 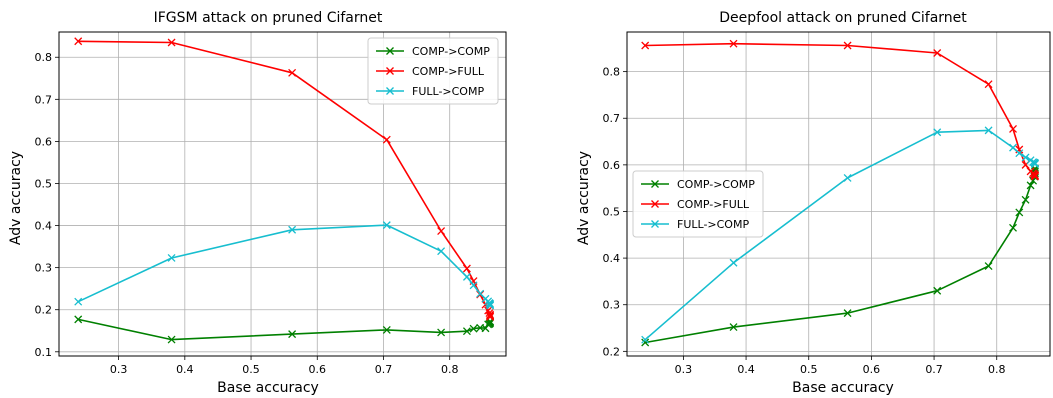 I want to click on legend-label: FULL->COMP, so click(x=448, y=91).